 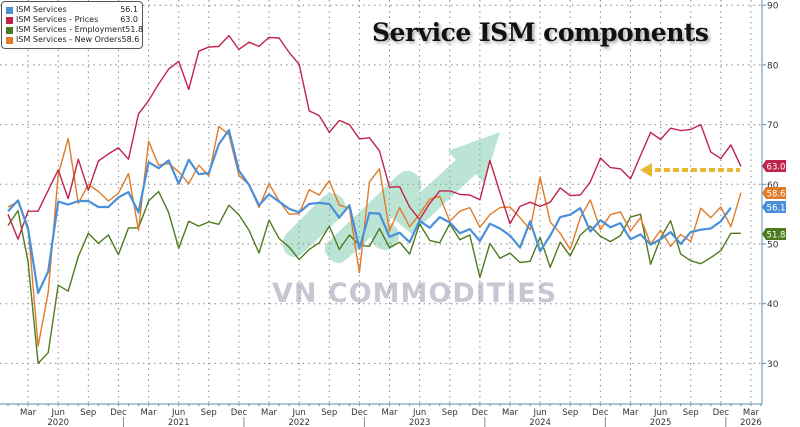 What do you see at coordinates (130, 39) in the screenshot?
I see `legend-value: 58.6` at bounding box center [130, 39].